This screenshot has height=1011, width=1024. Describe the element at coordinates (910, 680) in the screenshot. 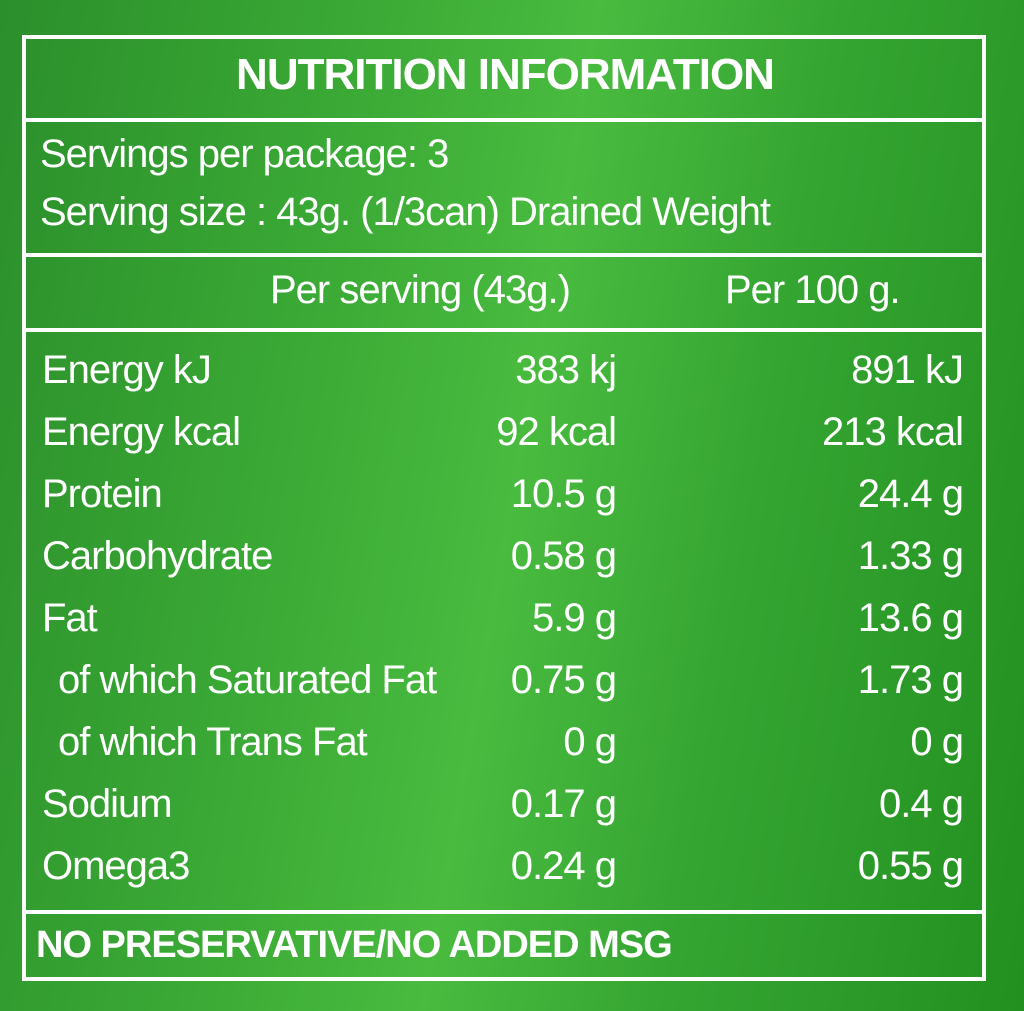

I see `per-100g-value: 1.73 g` at that location.